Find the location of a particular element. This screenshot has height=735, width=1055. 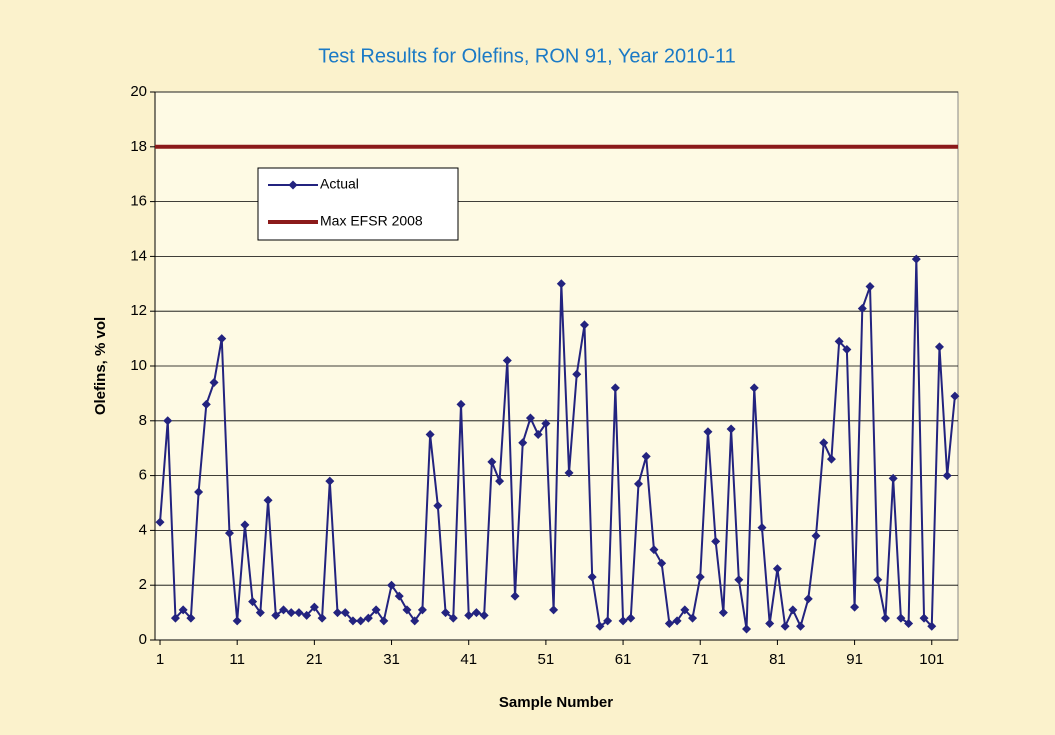

x-tick-label: 21 is located at coordinates (314, 659).